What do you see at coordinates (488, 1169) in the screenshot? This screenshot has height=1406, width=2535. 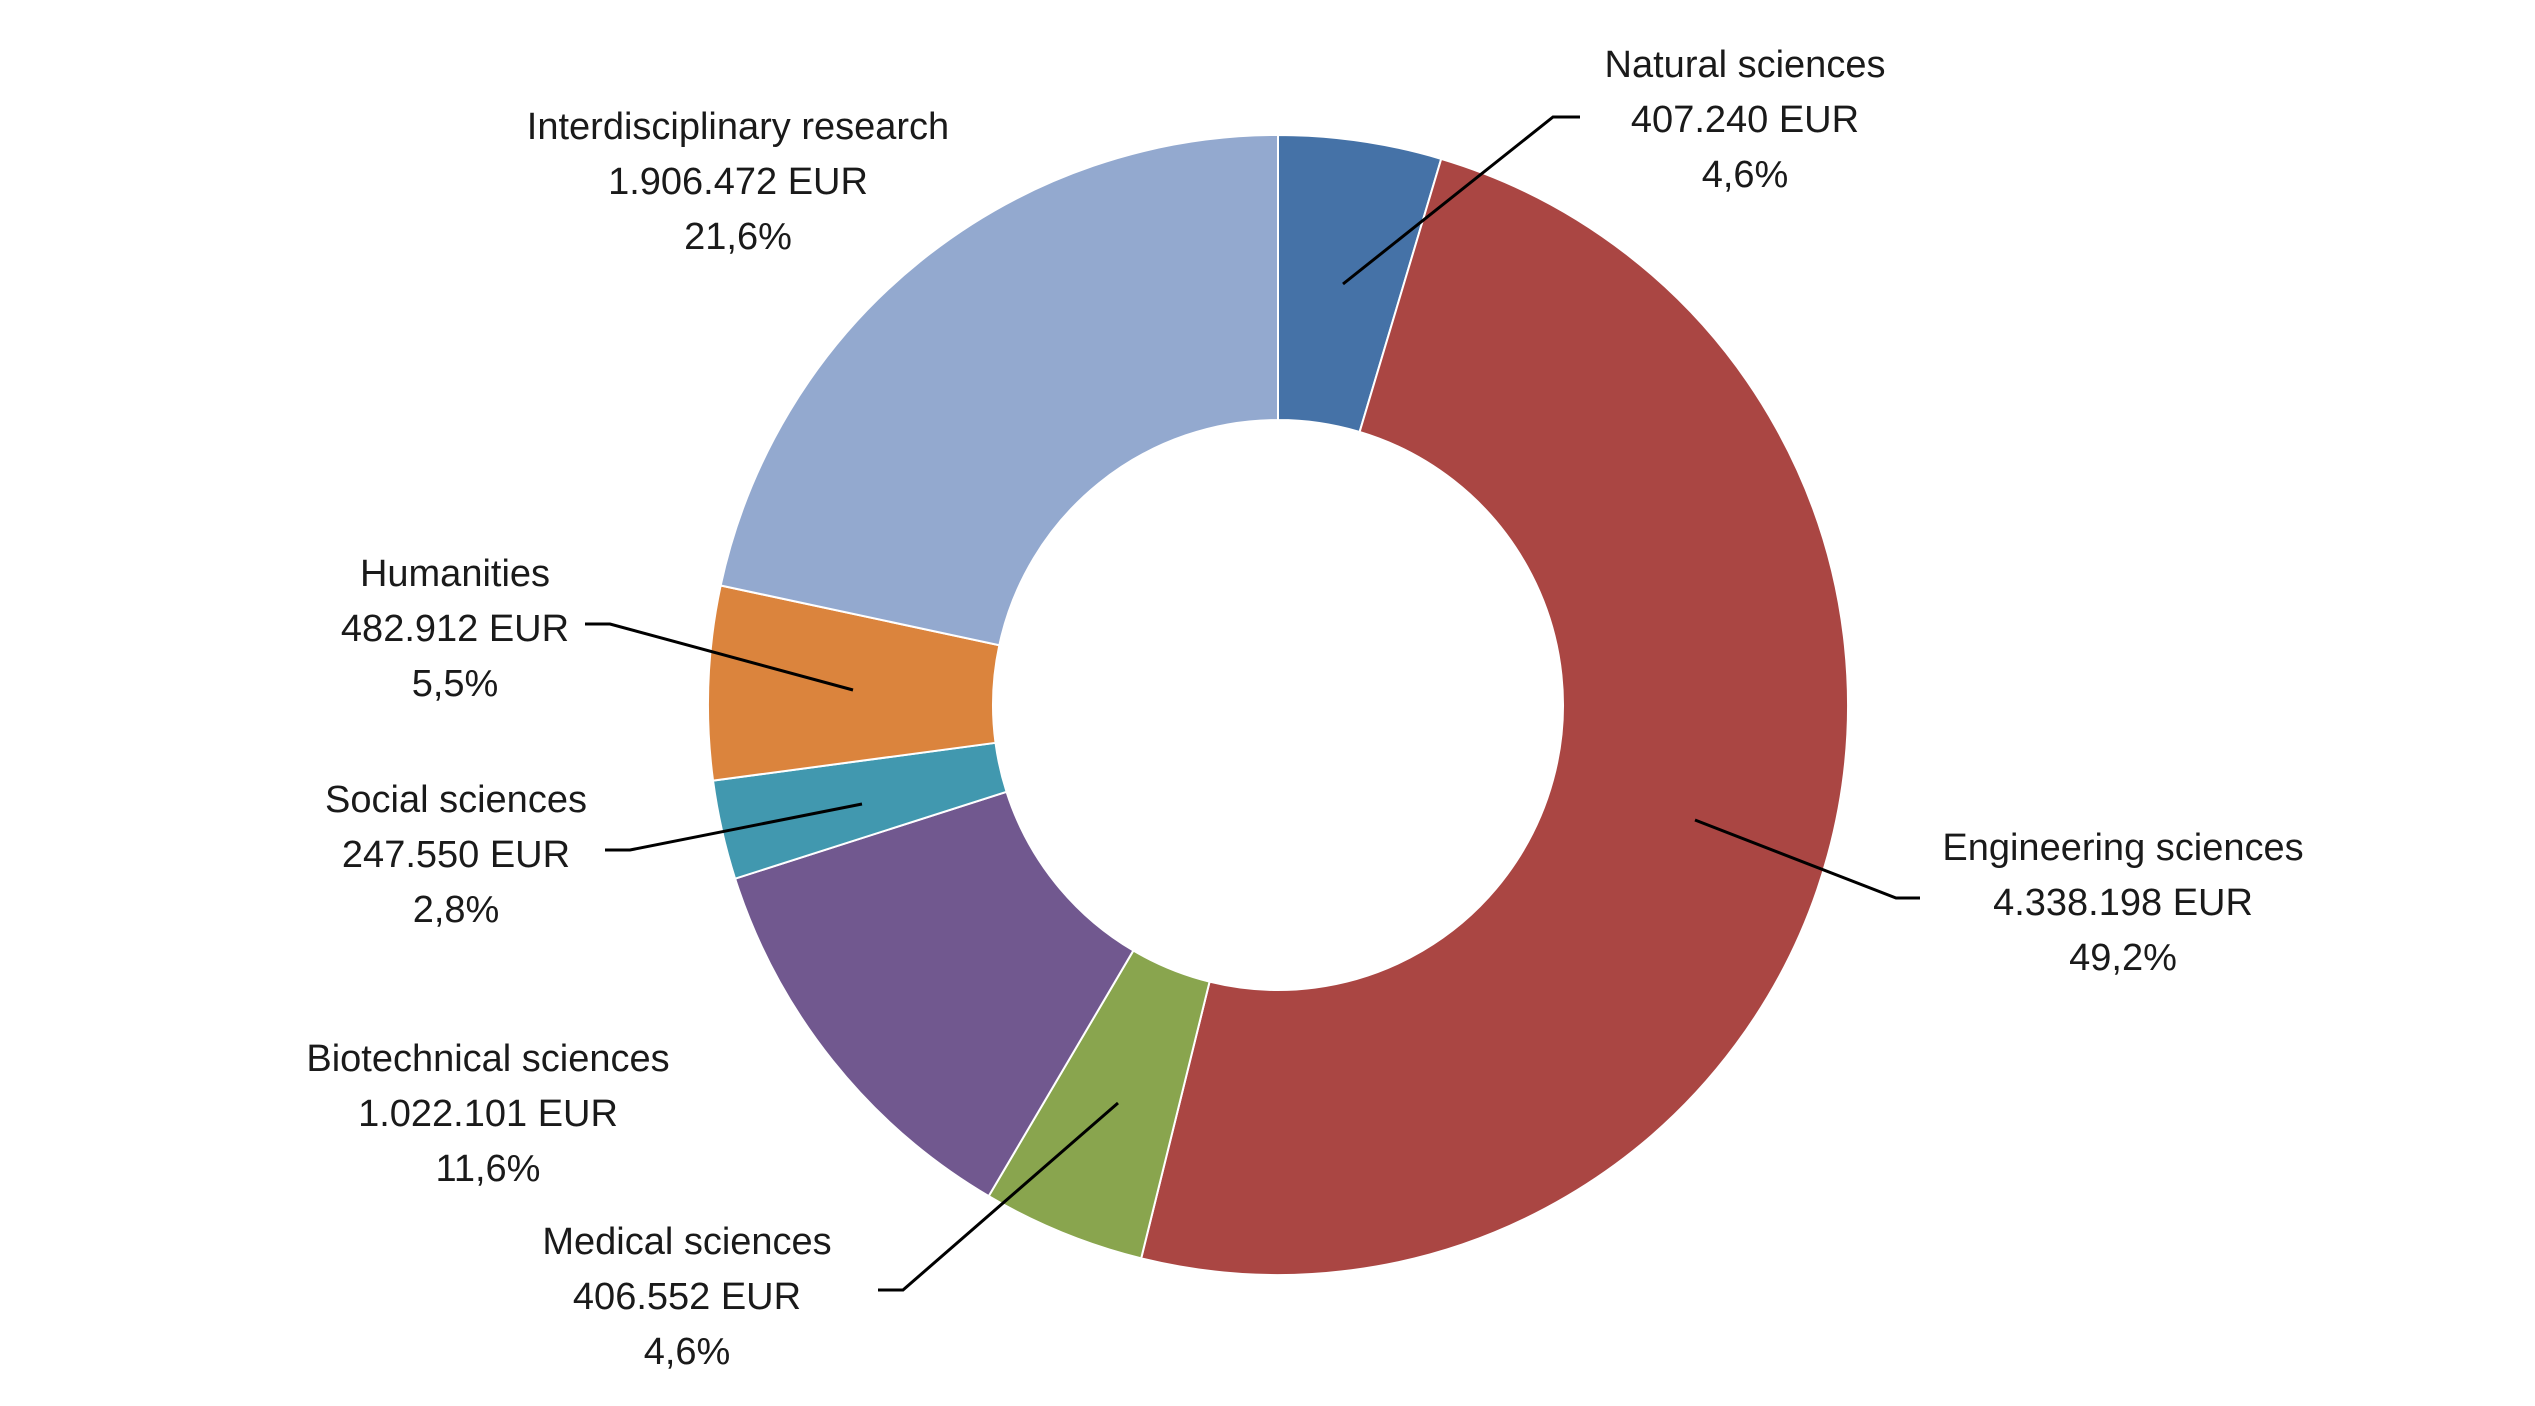 I see `label-percent: 11,6%` at bounding box center [488, 1169].